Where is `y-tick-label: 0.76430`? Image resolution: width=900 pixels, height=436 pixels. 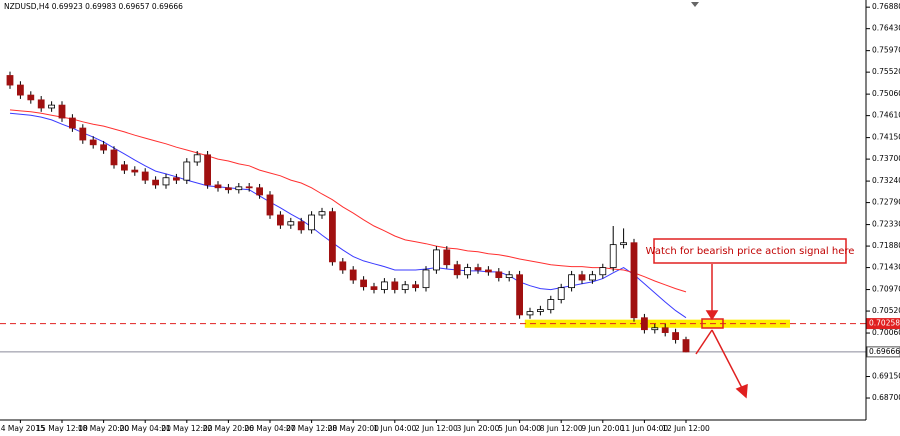
y-tick-label: 0.76430 is located at coordinates (886, 28).